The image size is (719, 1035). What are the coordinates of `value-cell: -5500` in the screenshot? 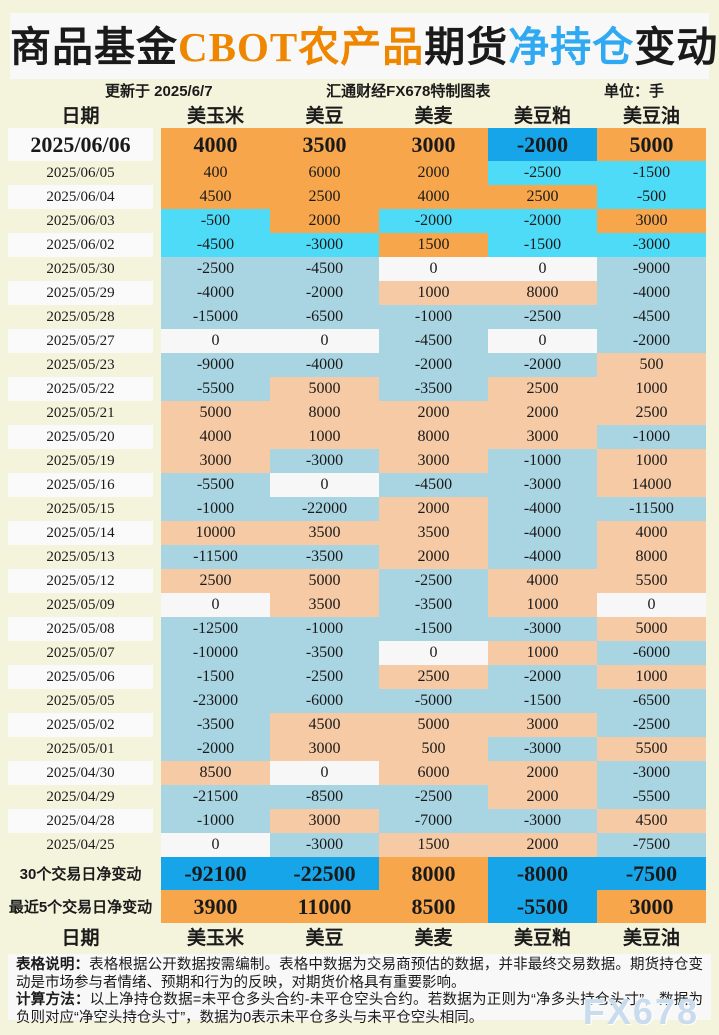 It's located at (215, 389).